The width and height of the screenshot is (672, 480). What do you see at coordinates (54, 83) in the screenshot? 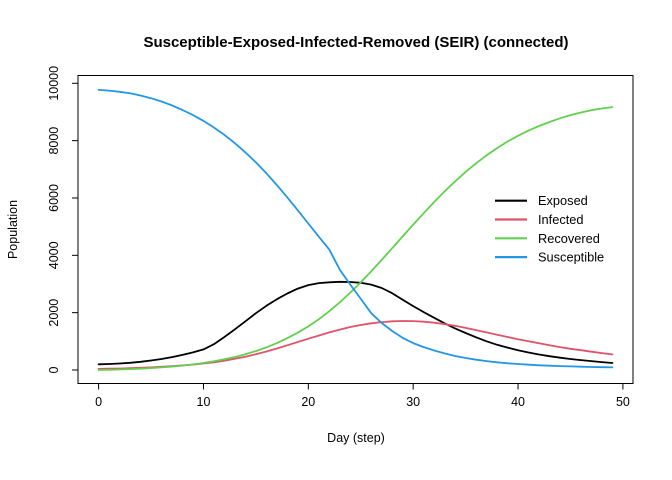
I see `y-tick-label: 10000` at bounding box center [54, 83].